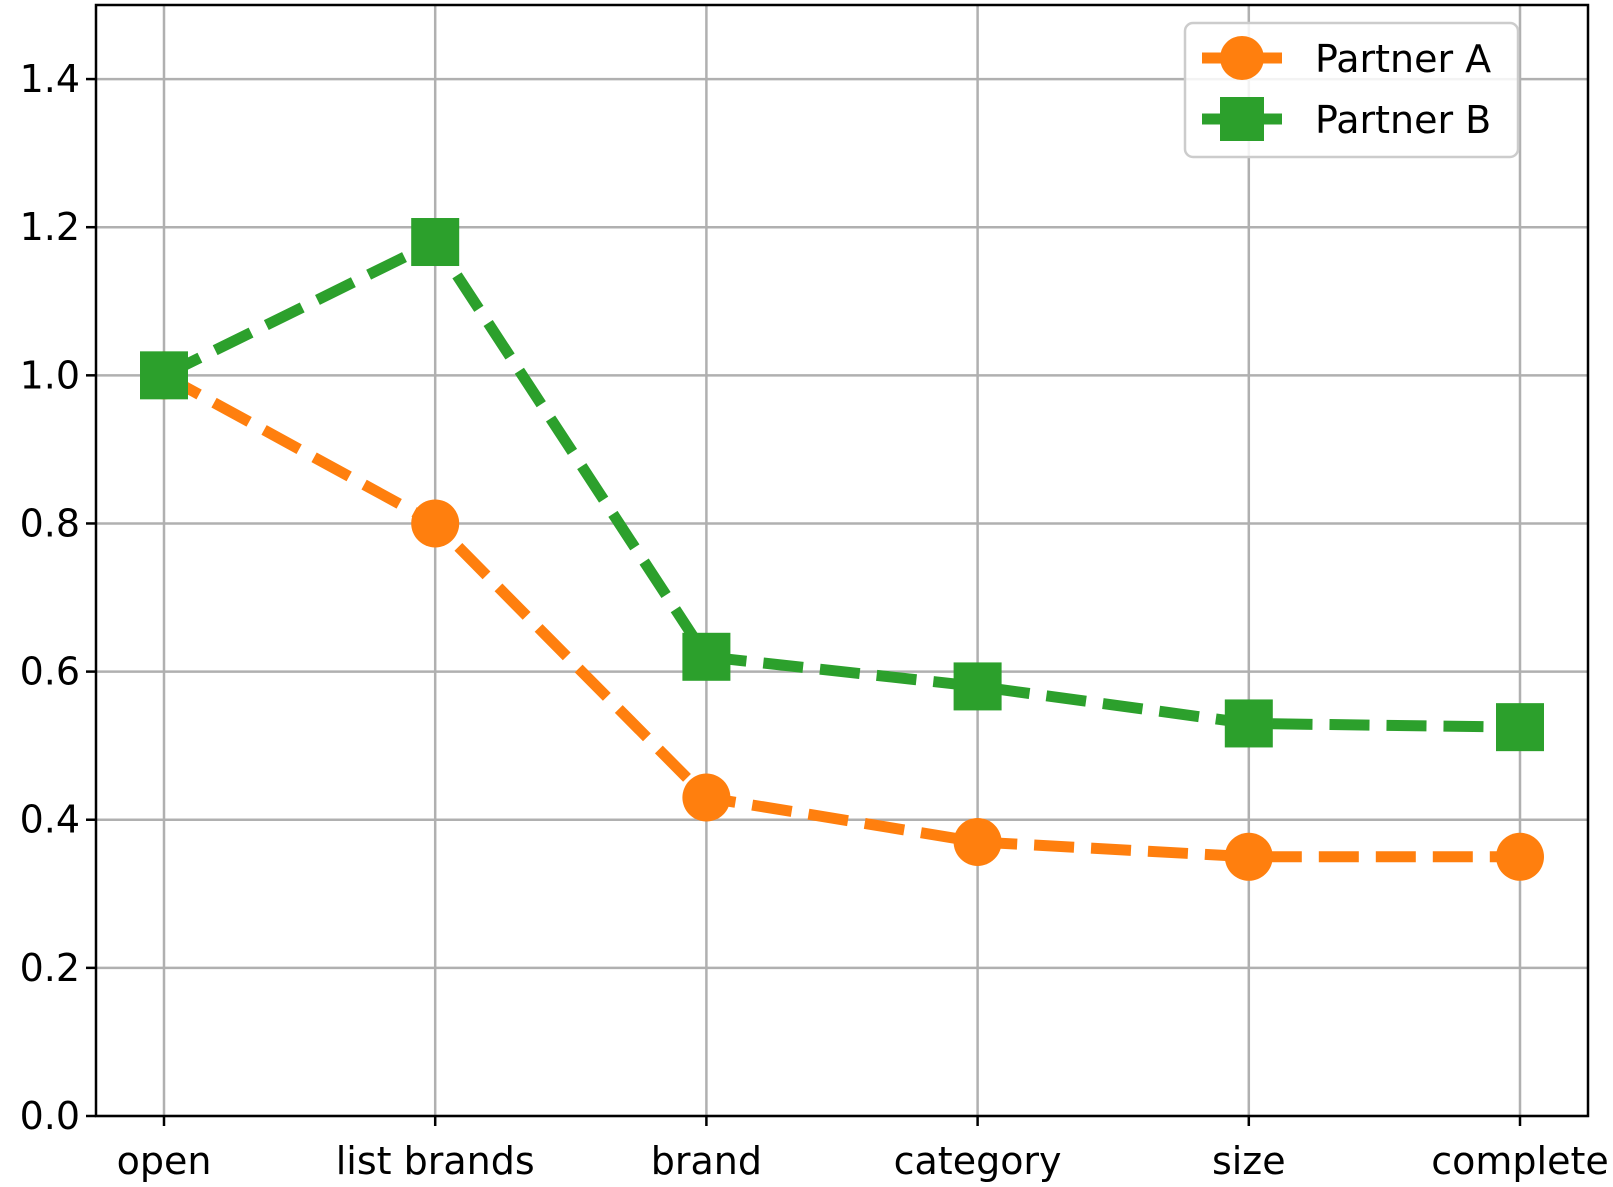  What do you see at coordinates (978, 1161) in the screenshot?
I see `x-tick-label: category` at bounding box center [978, 1161].